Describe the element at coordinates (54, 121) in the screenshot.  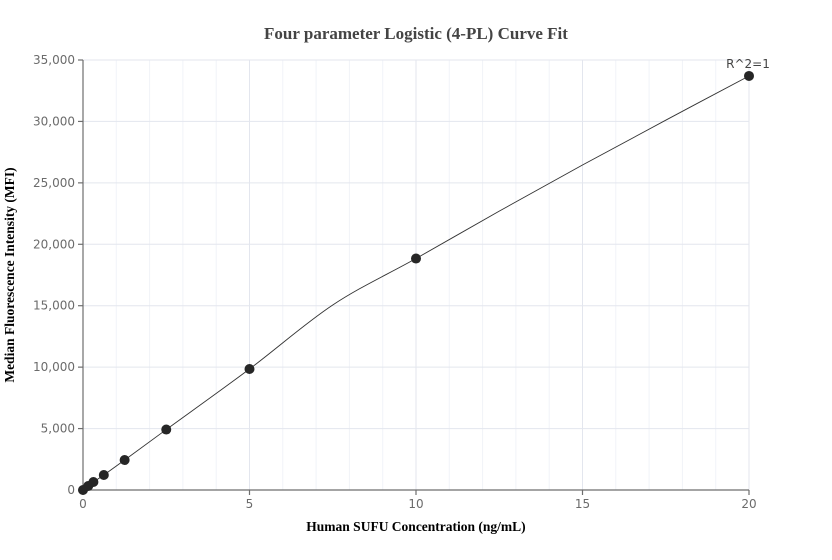
I see `y-tick-label: 30,000` at that location.